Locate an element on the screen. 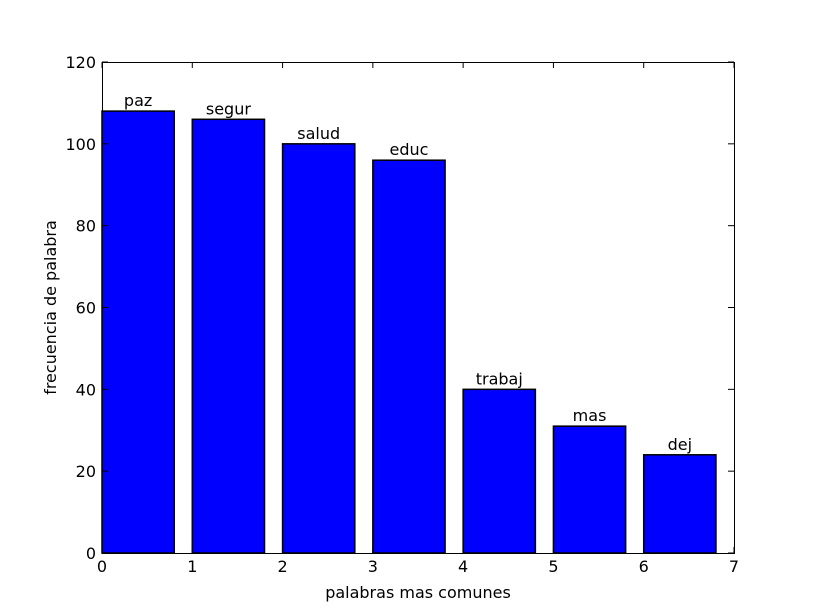 The width and height of the screenshot is (815, 615). bar-label-paz: paz is located at coordinates (138, 100).